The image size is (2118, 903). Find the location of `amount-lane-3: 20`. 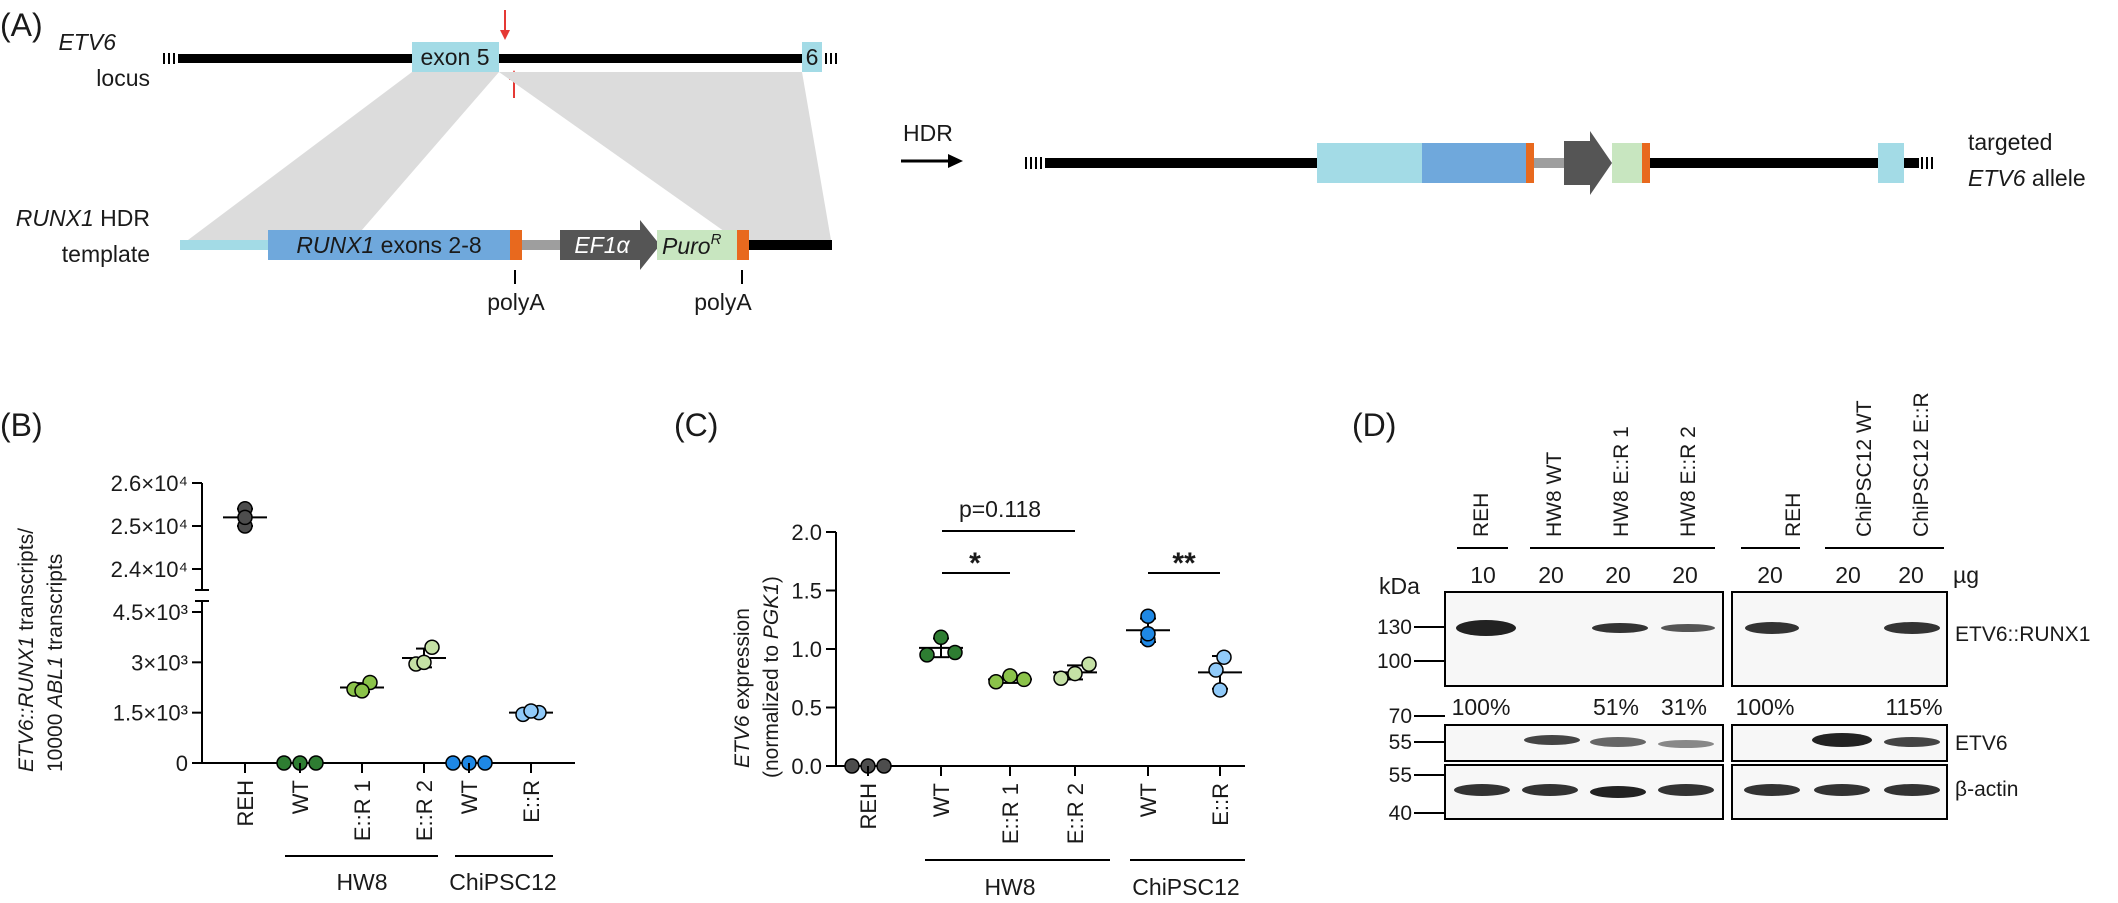

amount-lane-3: 20 is located at coordinates (1618, 575).